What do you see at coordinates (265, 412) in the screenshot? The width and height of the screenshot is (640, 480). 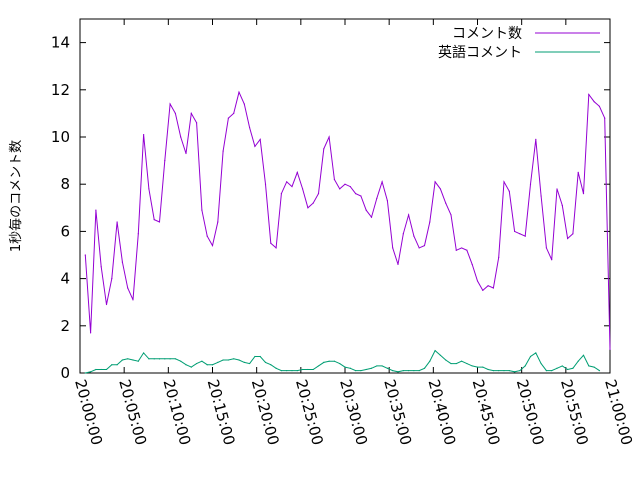 I see `x-tick-label: 20:20:00` at bounding box center [265, 412].